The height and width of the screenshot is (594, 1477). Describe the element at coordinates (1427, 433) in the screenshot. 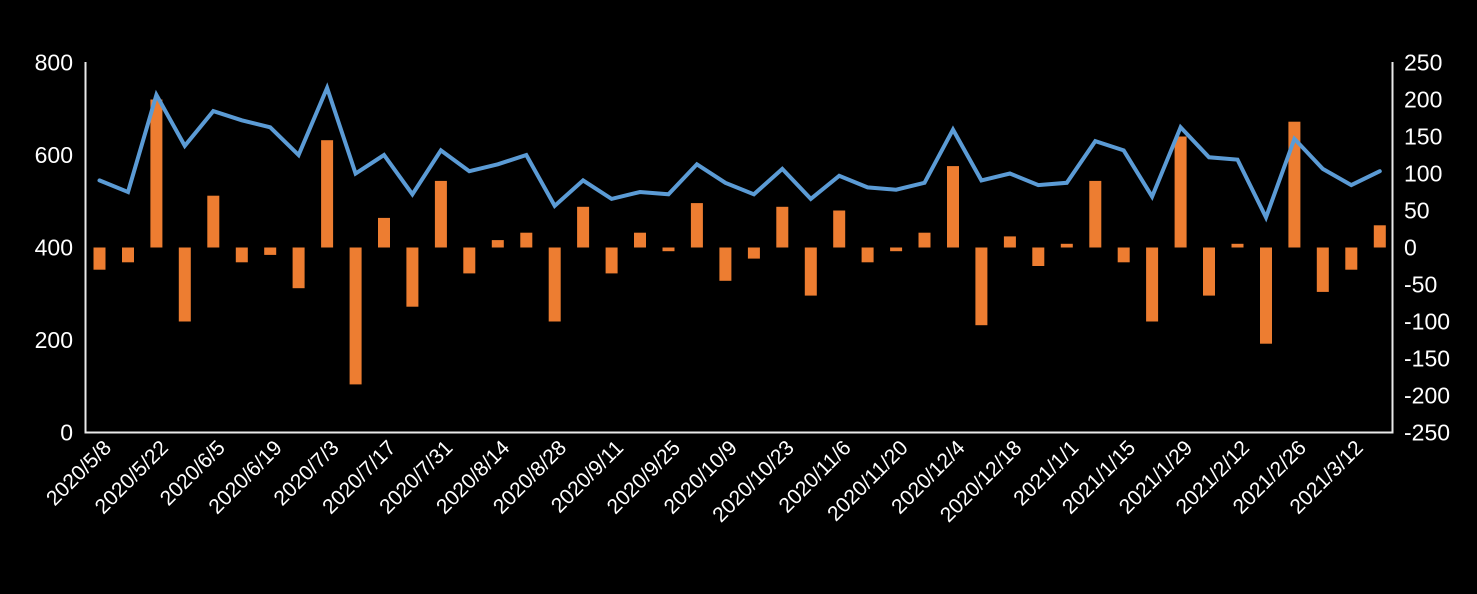

I see `right-axis-tick-label: -250` at that location.